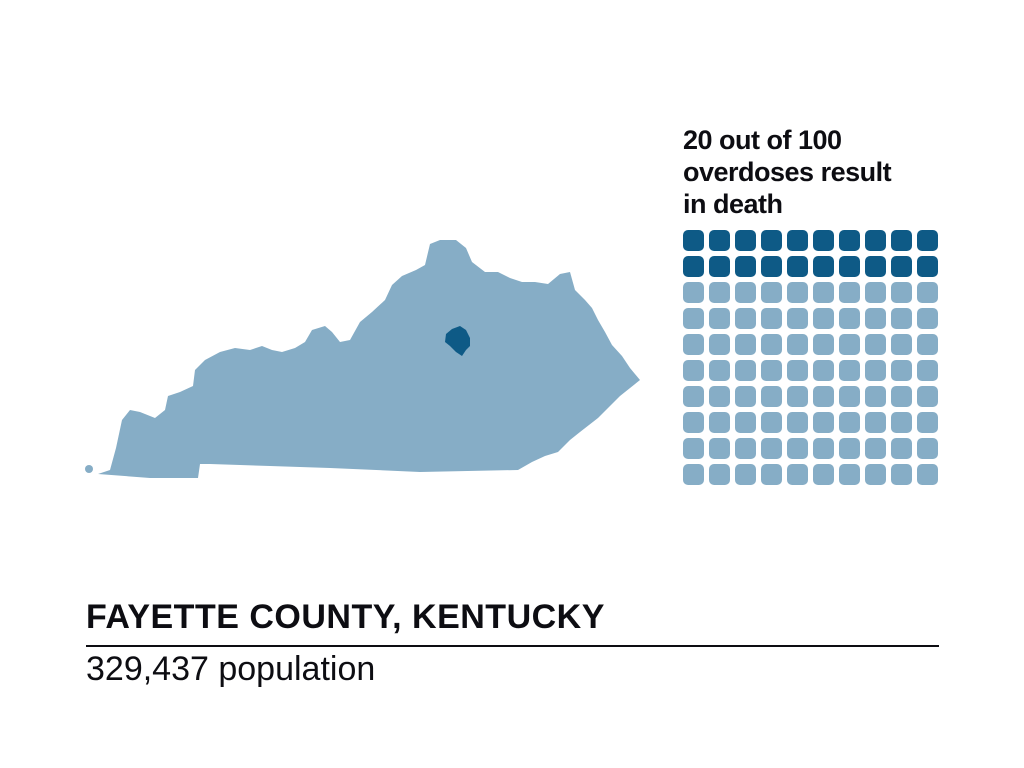 Image resolution: width=1024 pixels, height=768 pixels. What do you see at coordinates (457, 341) in the screenshot?
I see `fayette-county-shape` at bounding box center [457, 341].